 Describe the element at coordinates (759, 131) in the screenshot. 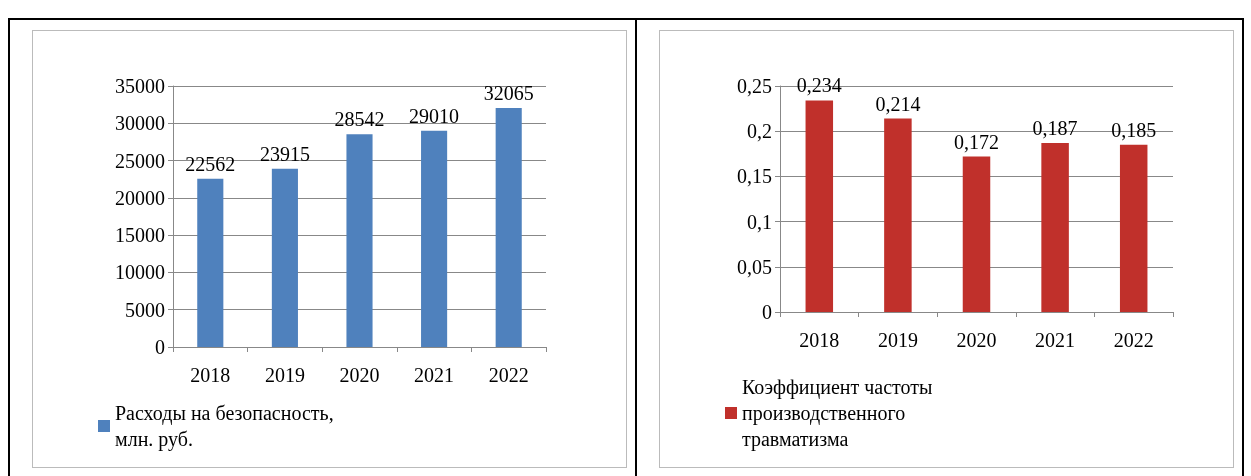

I see `y-tick-label: 0,2` at that location.